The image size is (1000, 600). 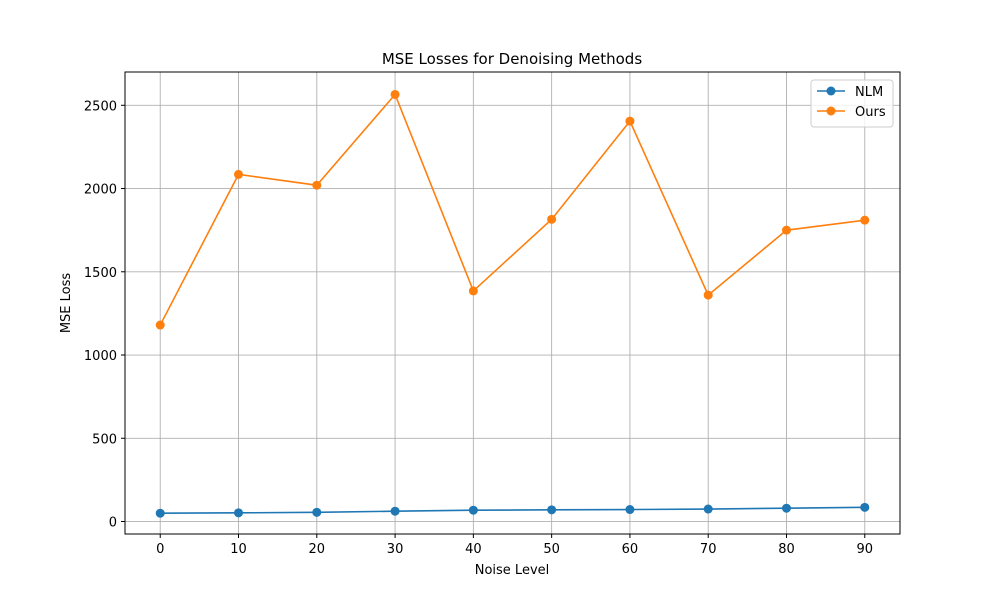 I want to click on legend-label: Ours, so click(x=870, y=112).